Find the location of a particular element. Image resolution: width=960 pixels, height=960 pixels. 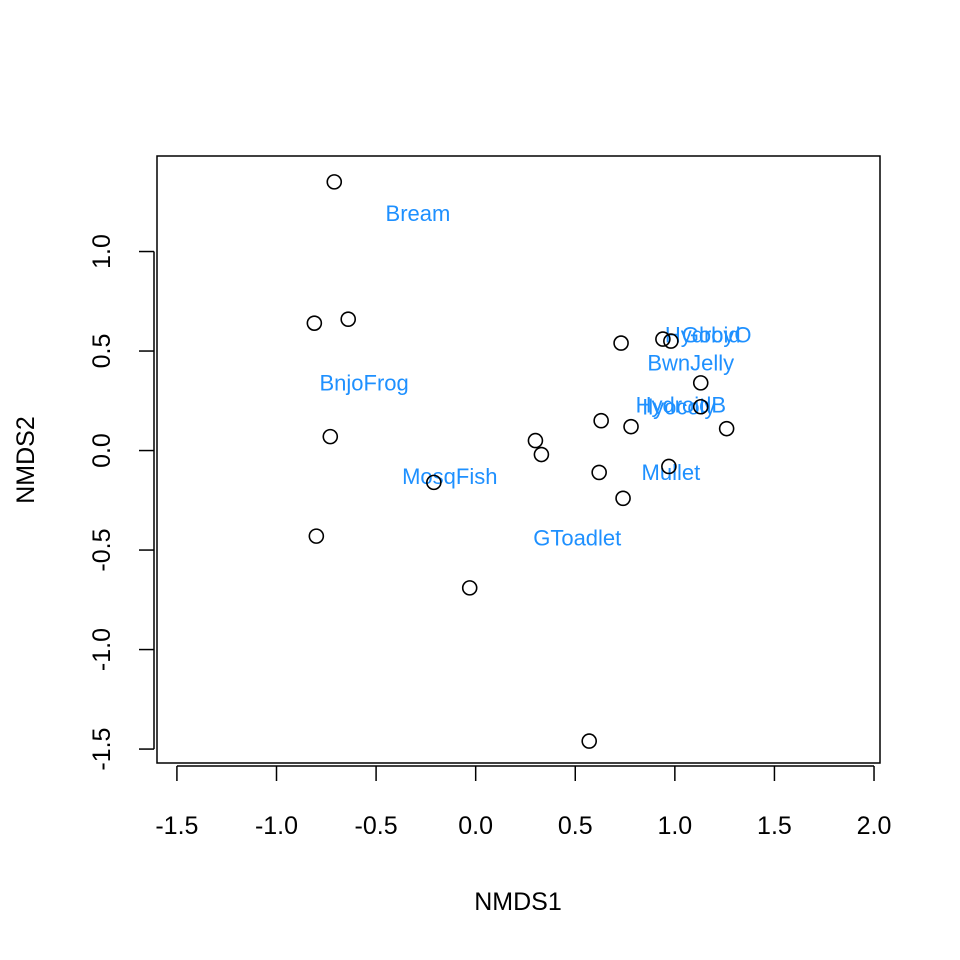

species-label: Ilyocoly is located at coordinates (678, 406).